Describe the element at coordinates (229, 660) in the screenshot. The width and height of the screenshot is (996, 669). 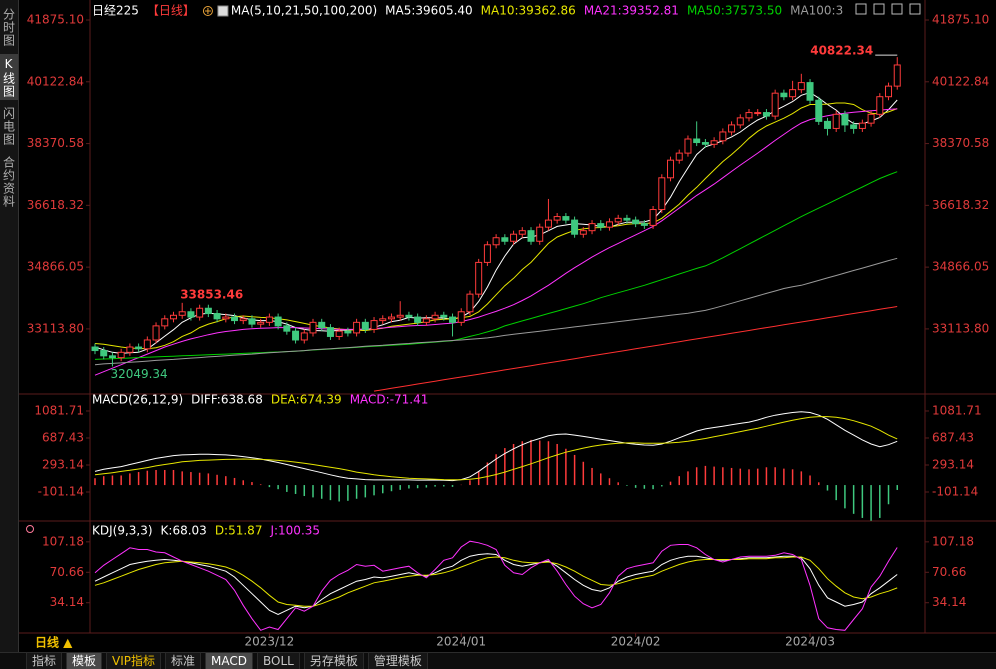
I see `tab: MACD` at that location.